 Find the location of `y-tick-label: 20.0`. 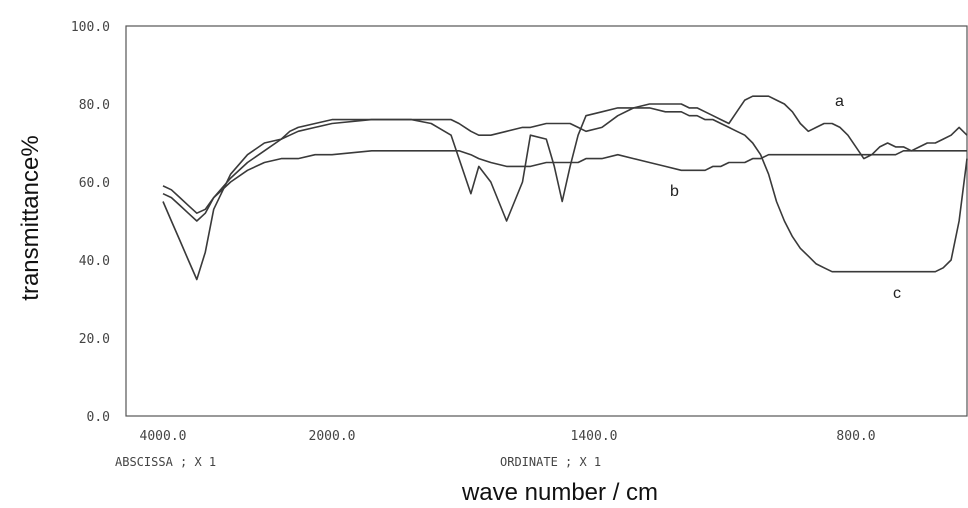

y-tick-label: 20.0 is located at coordinates (94, 339).